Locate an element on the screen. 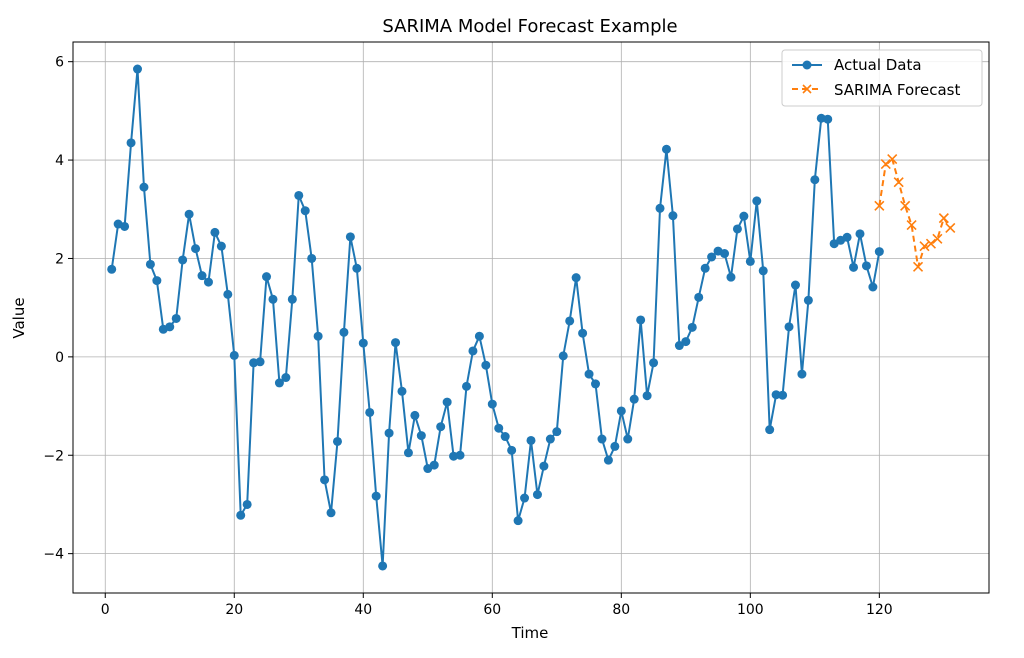 The image size is (1024, 658). y-tick-label: 6 is located at coordinates (59, 63).